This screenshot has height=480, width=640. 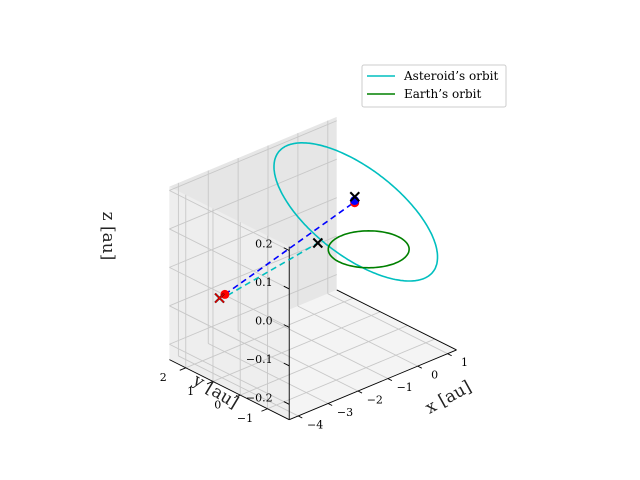 I want to click on z-tick-label: 0.0, so click(x=264, y=321).